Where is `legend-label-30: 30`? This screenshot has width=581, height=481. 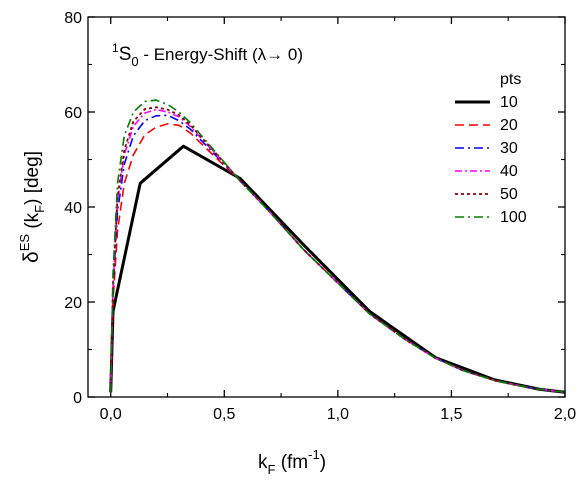
legend-label-30: 30 is located at coordinates (509, 148).